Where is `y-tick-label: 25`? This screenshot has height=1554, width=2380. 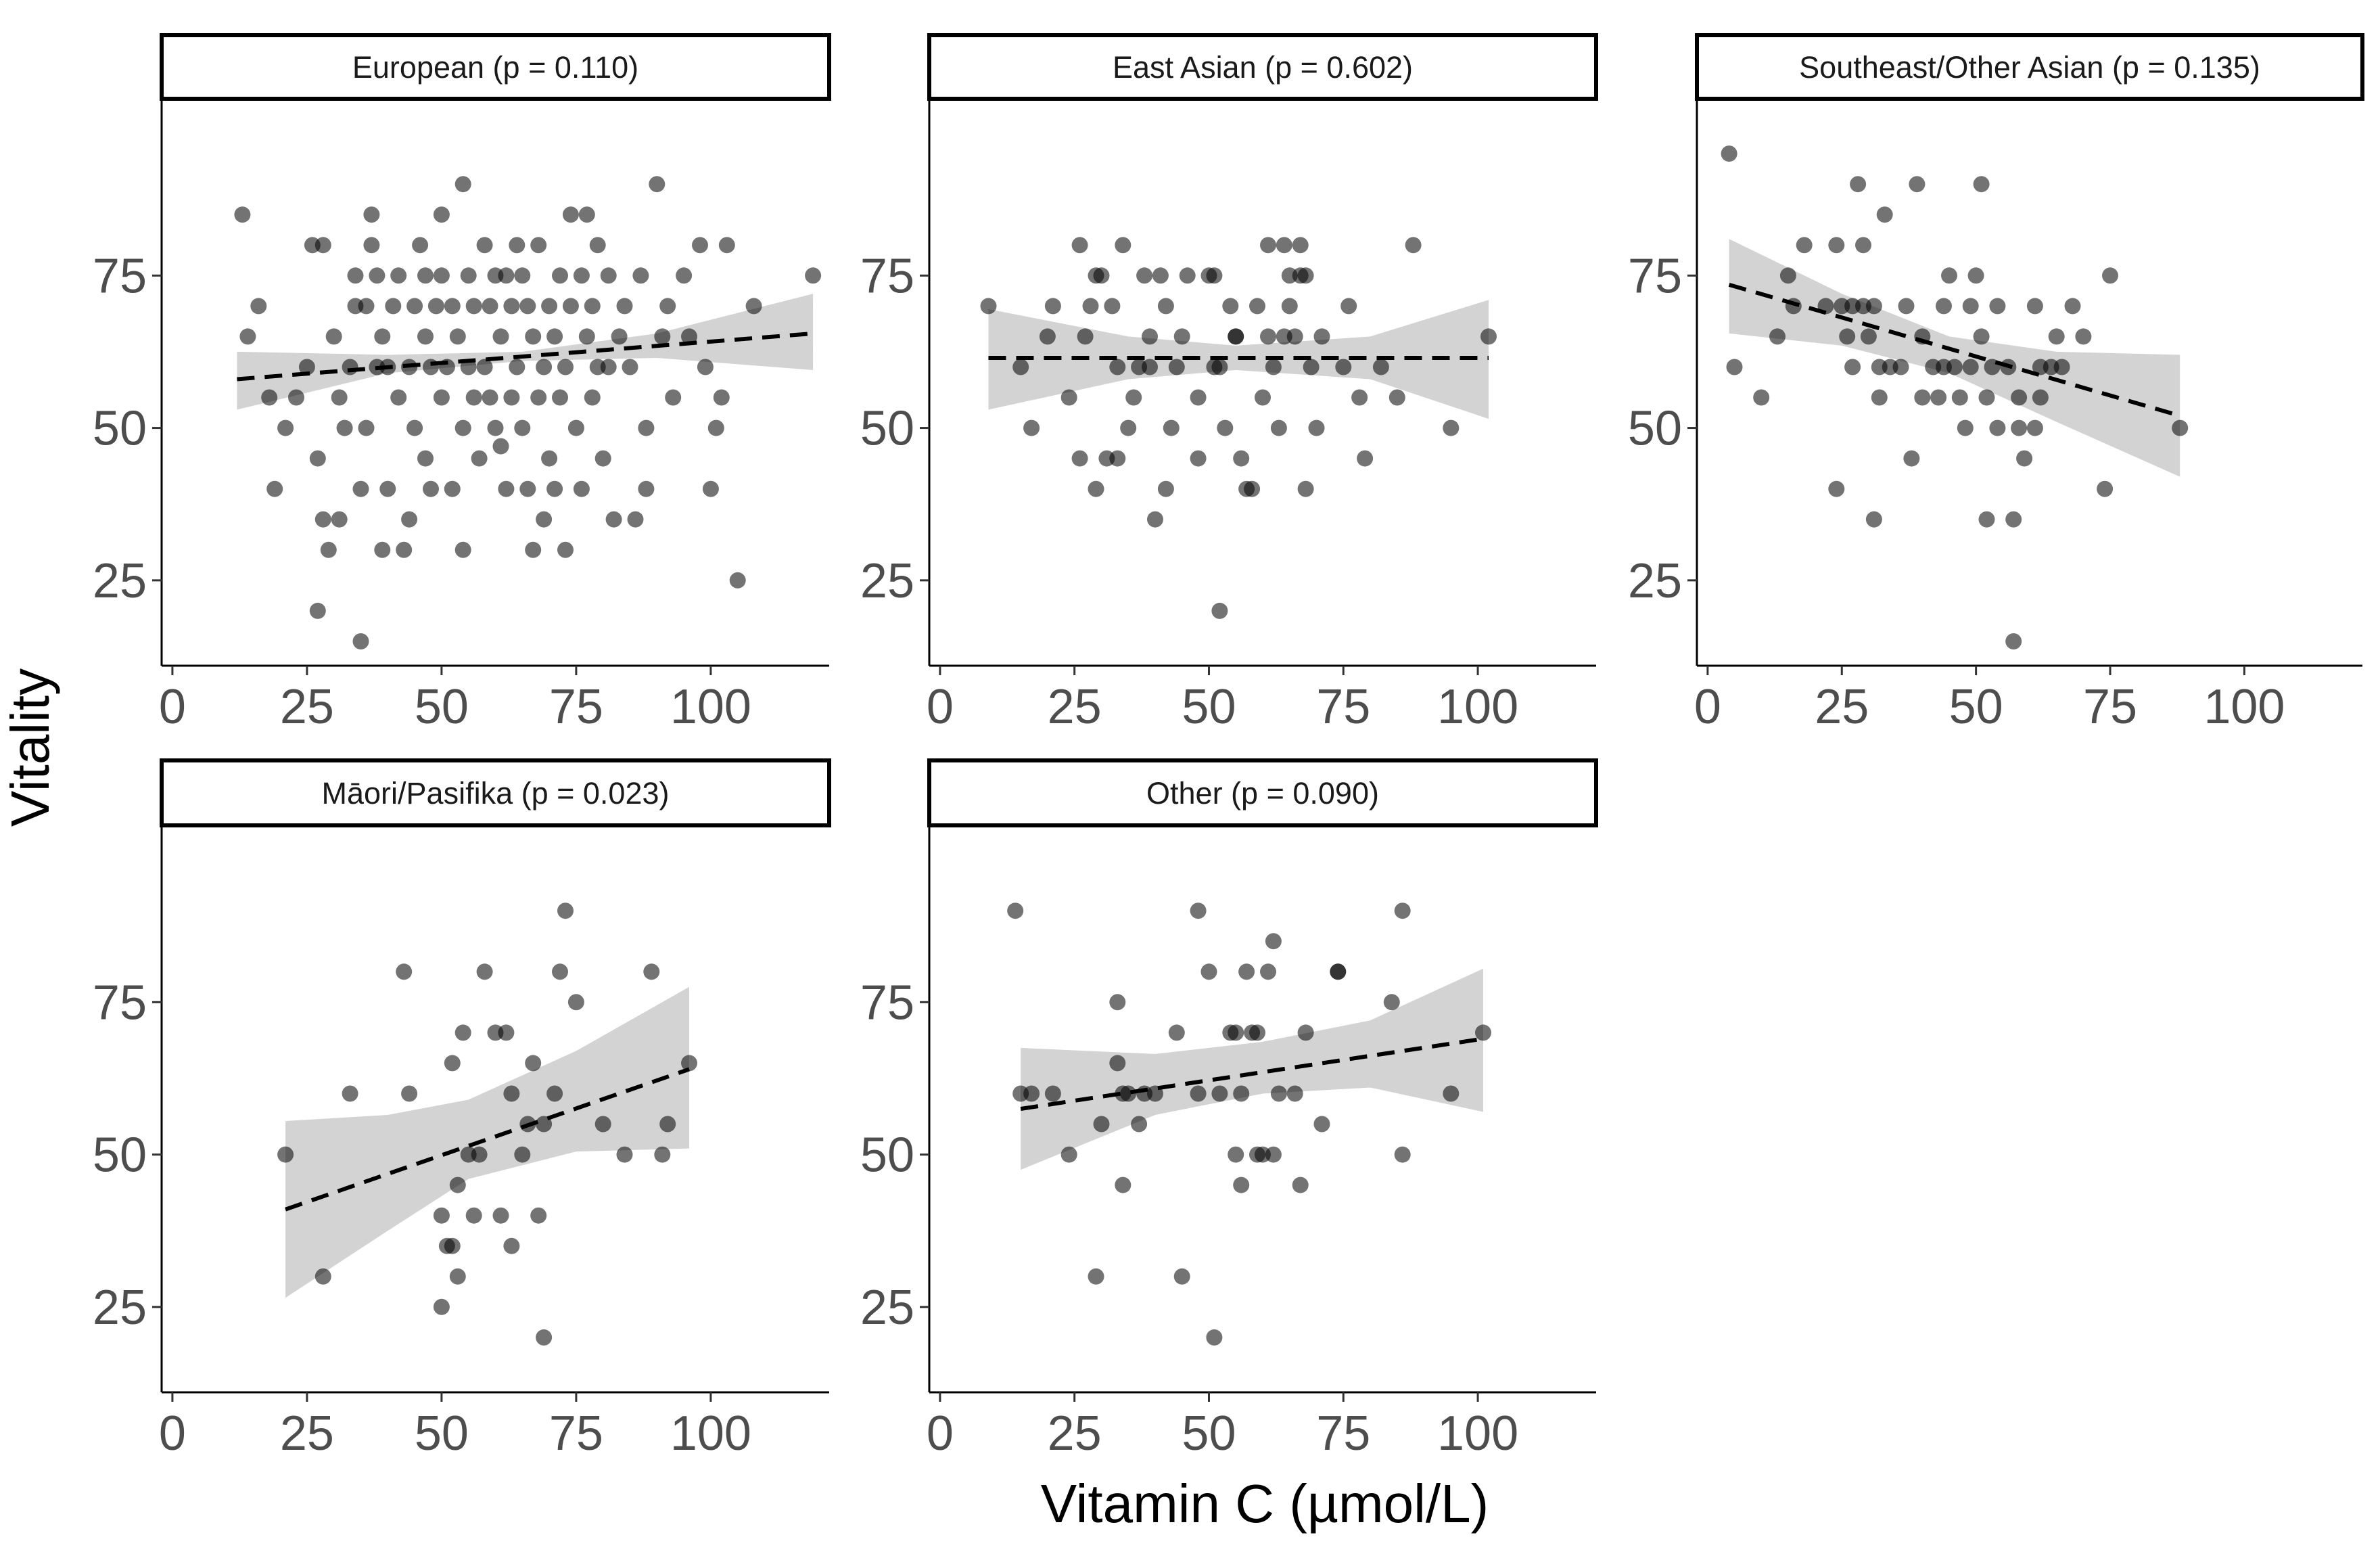 y-tick-label: 25 is located at coordinates (120, 1308).